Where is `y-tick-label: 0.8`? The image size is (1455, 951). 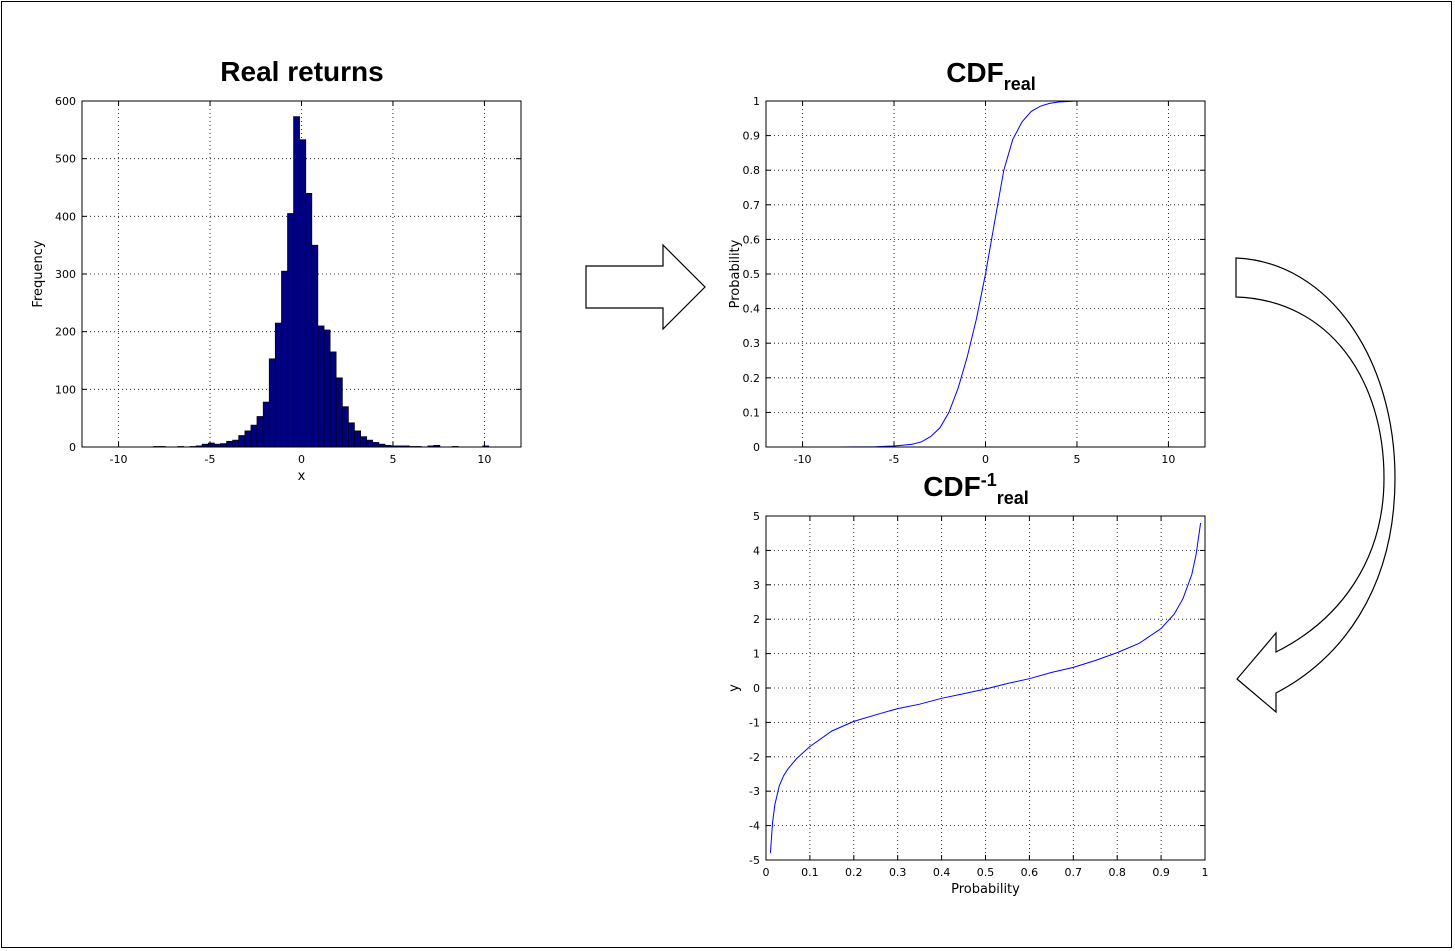
y-tick-label: 0.8 is located at coordinates (752, 170).